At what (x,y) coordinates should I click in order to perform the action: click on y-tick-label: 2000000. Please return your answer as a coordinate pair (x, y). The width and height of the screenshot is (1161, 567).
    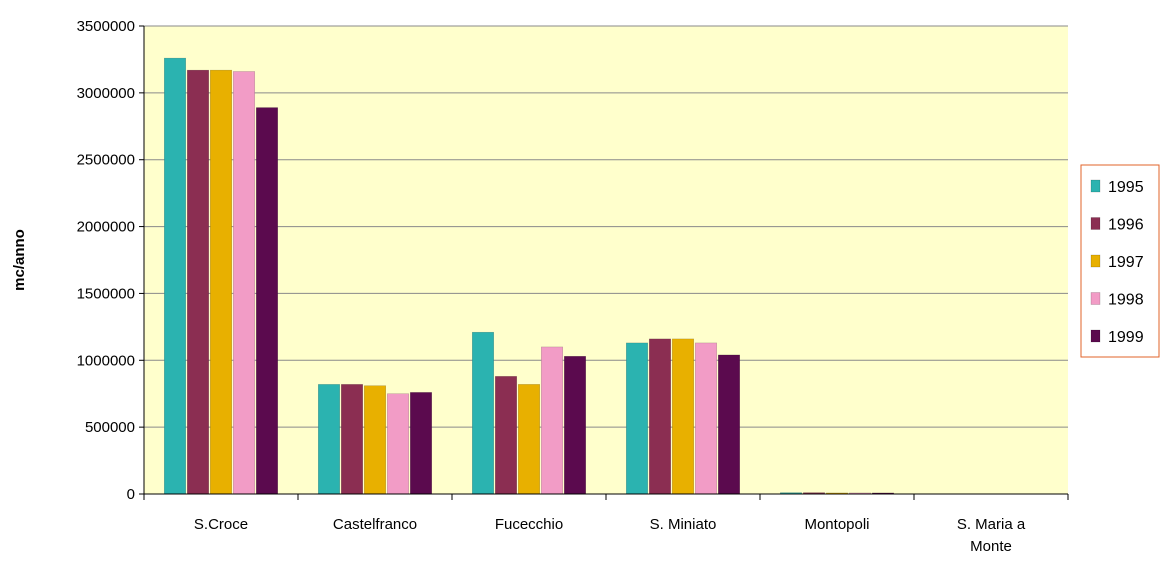
    Looking at the image, I should click on (106, 227).